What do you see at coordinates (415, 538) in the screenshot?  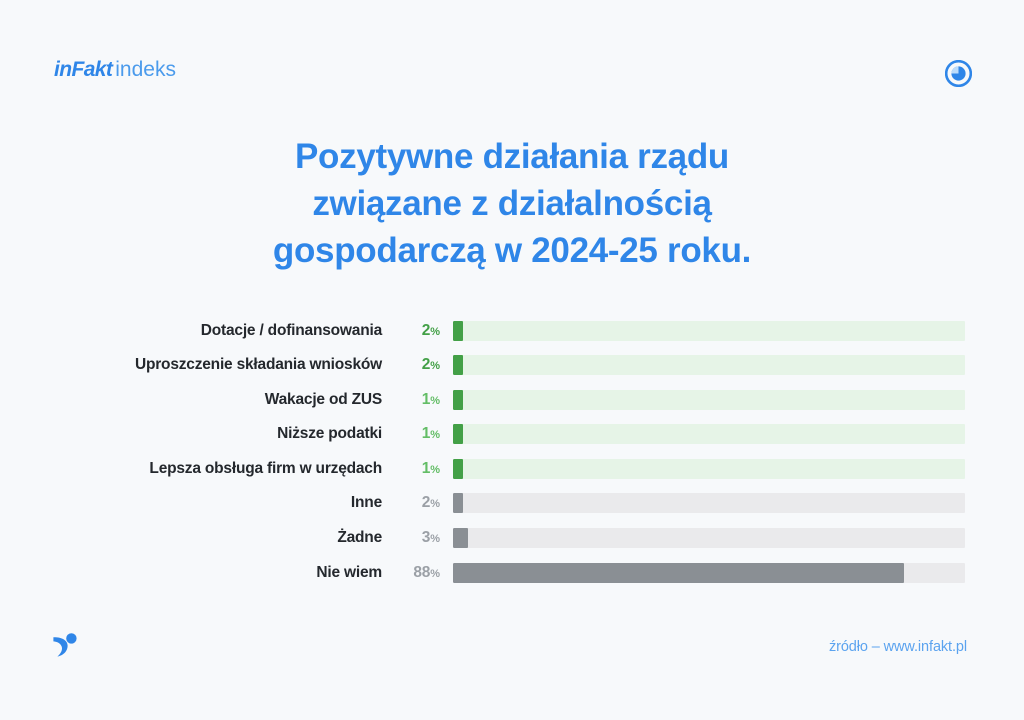 I see `chart-row-value: 3%` at bounding box center [415, 538].